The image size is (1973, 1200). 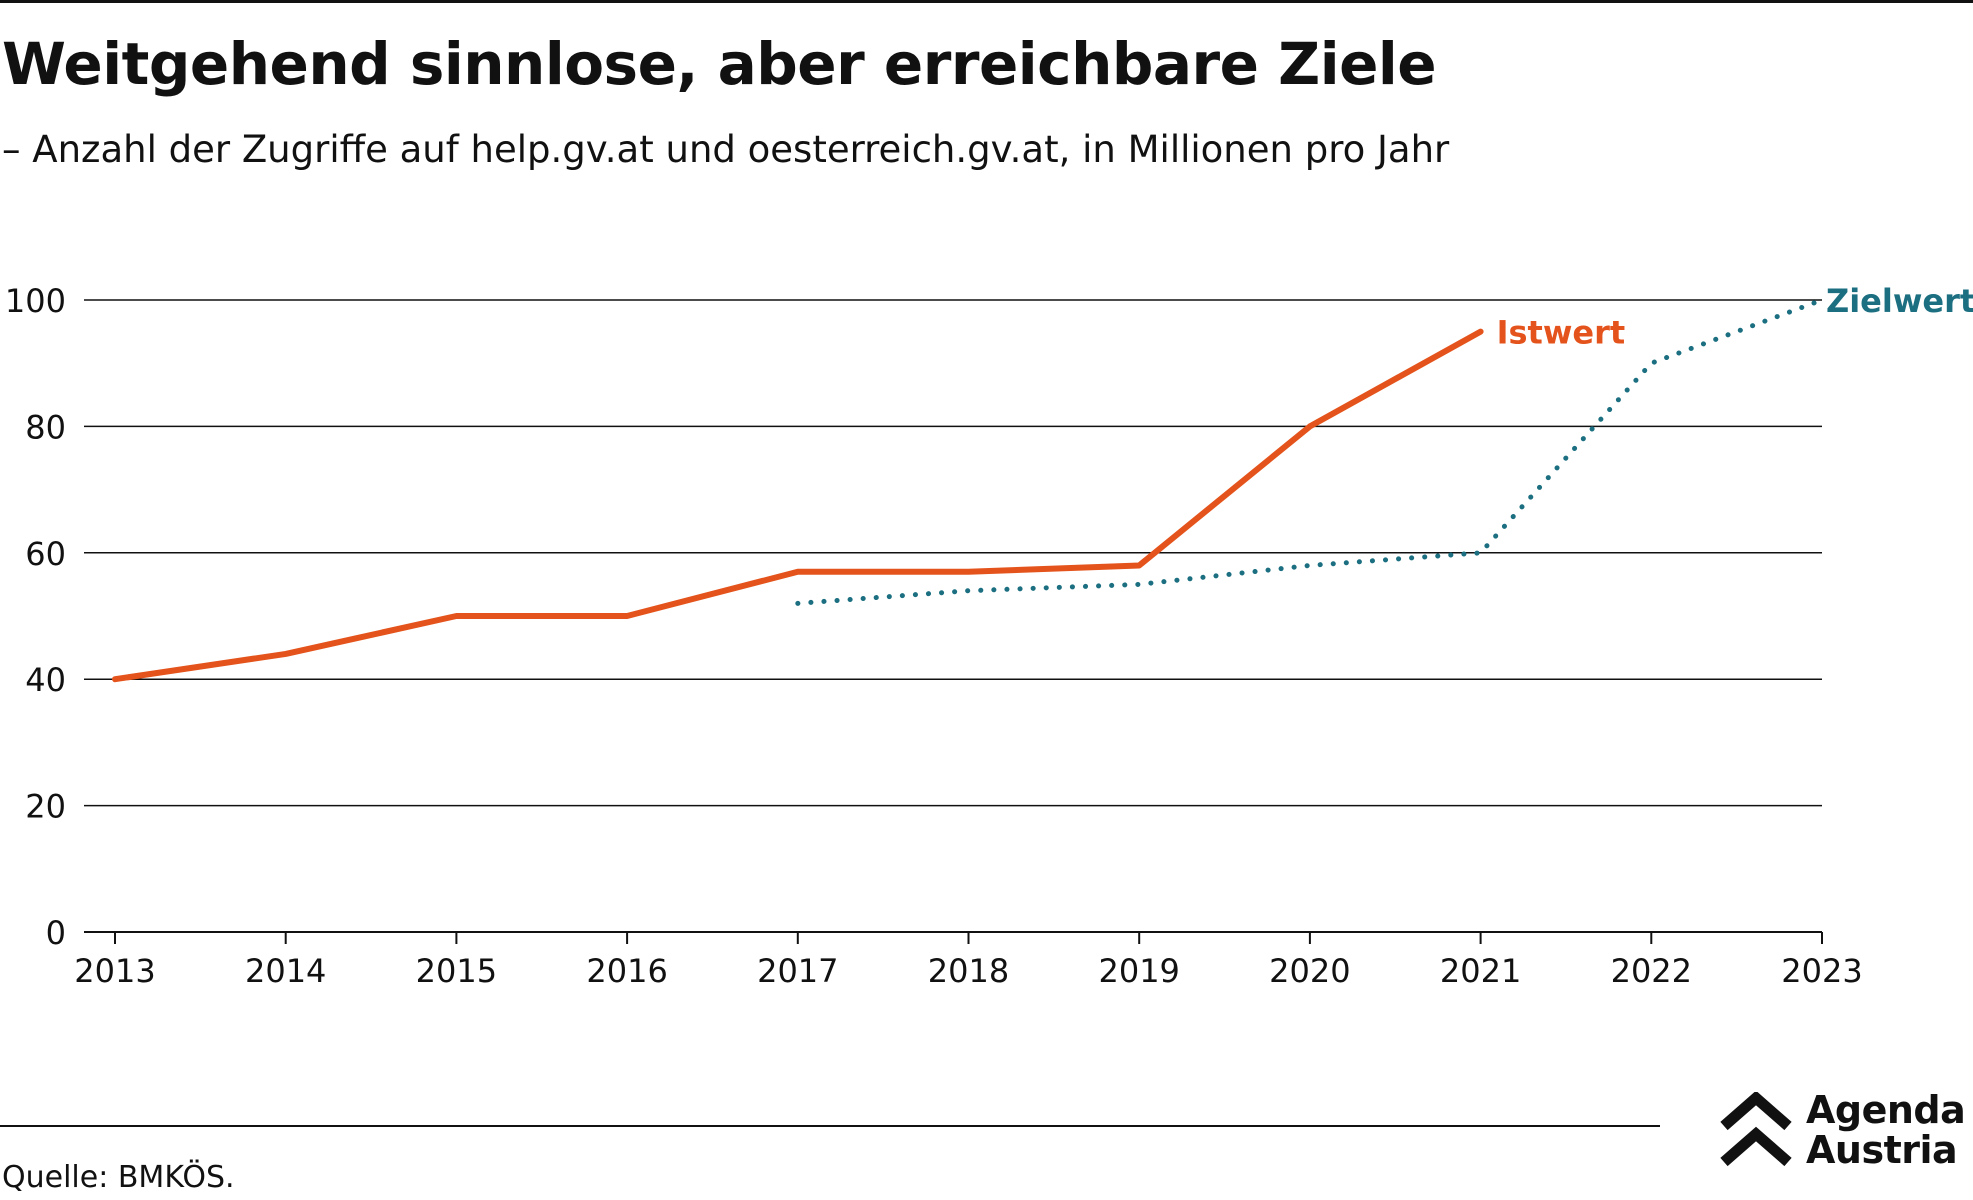 I want to click on x-tick-label: 2023, so click(x=1821, y=971).